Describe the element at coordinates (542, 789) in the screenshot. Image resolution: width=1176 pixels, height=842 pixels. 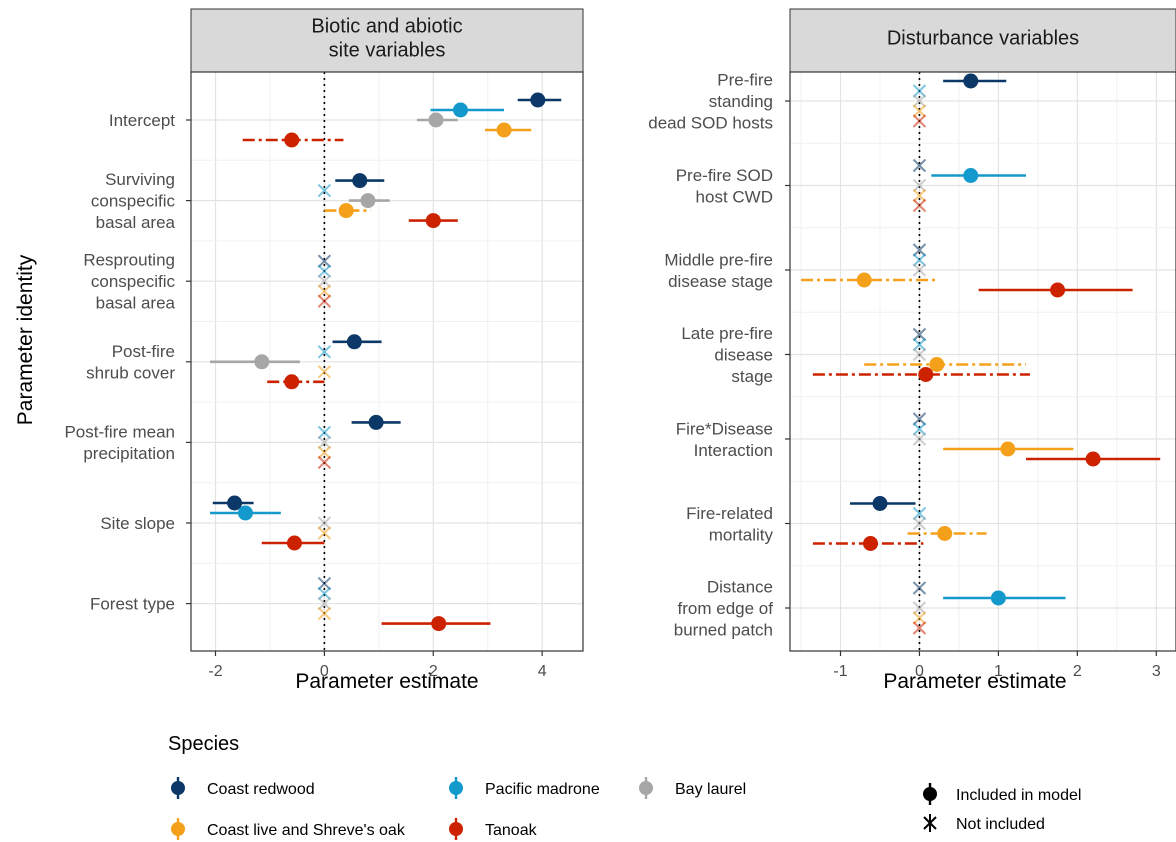
I see `legend-label: Pacific madrone` at that location.